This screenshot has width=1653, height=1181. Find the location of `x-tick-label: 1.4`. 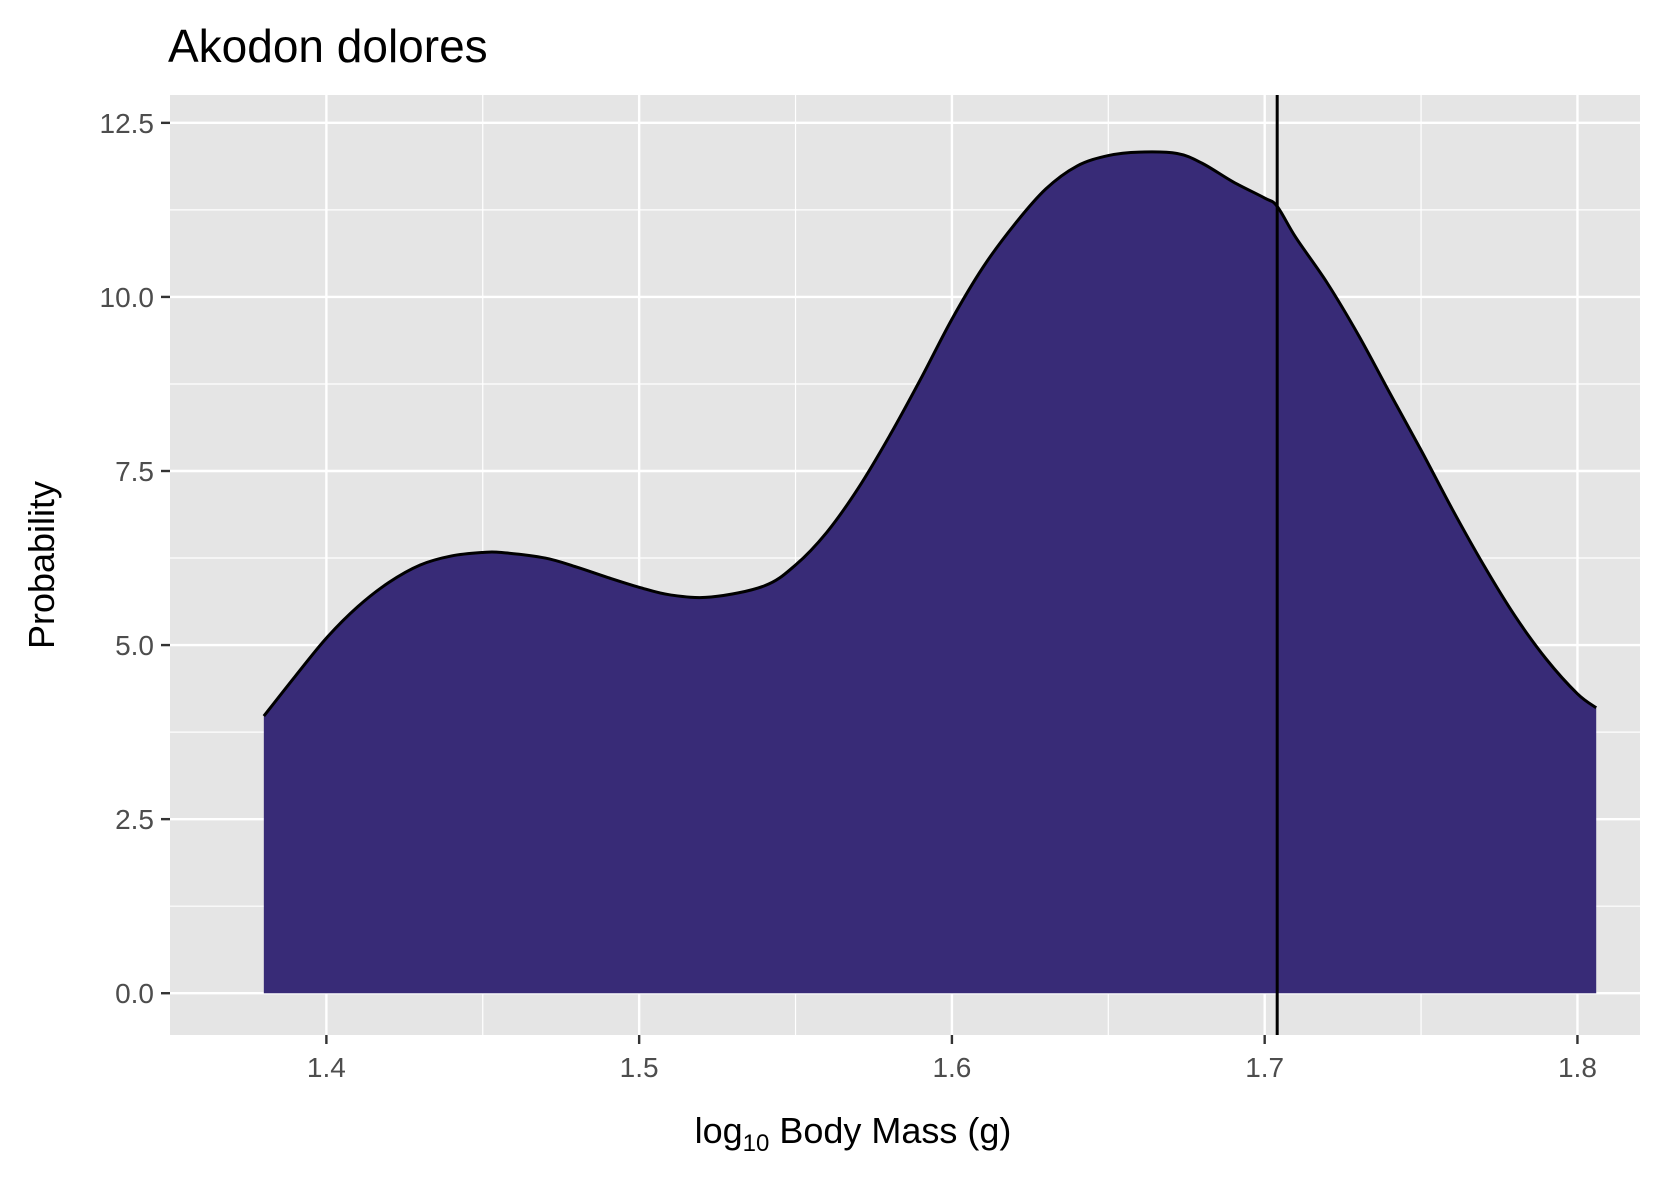

x-tick-label: 1.4 is located at coordinates (326, 1067).